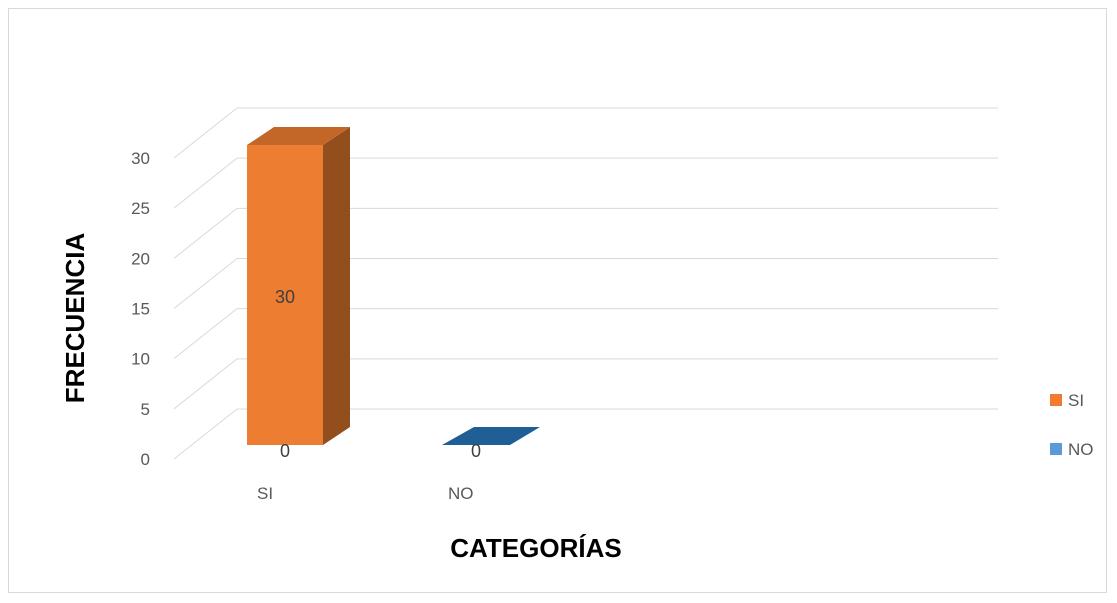  Describe the element at coordinates (75, 318) in the screenshot. I see `y-axis-title: FRECUENCIA` at that location.